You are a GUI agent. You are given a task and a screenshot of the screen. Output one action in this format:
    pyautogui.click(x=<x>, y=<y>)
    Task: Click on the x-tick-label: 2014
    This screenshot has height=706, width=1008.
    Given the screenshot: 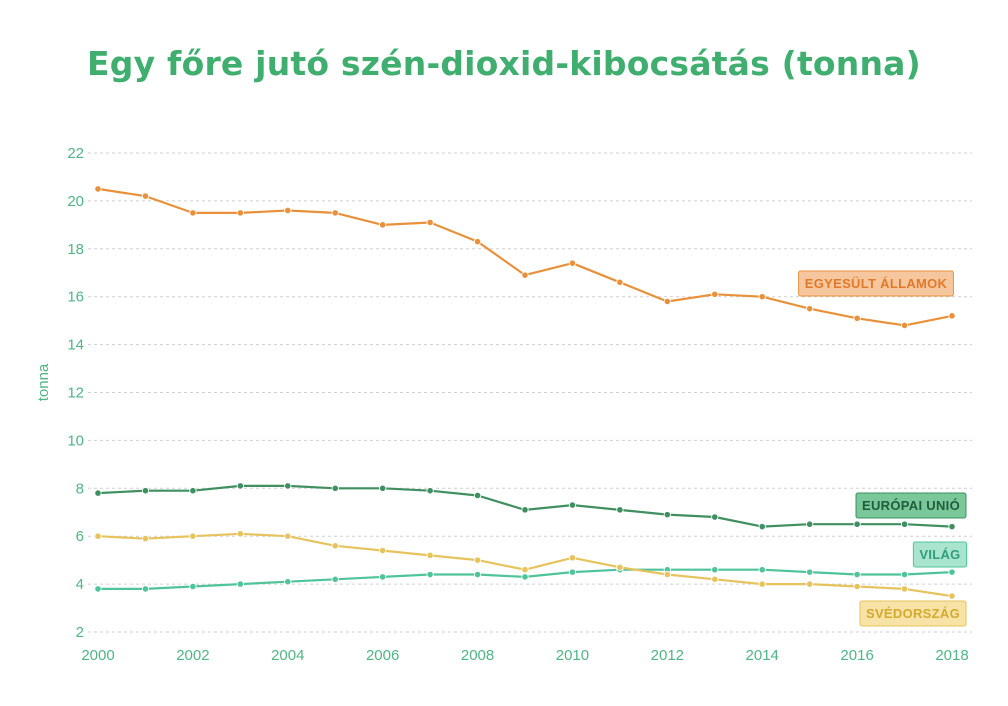 What is the action you would take?
    pyautogui.click(x=762, y=655)
    